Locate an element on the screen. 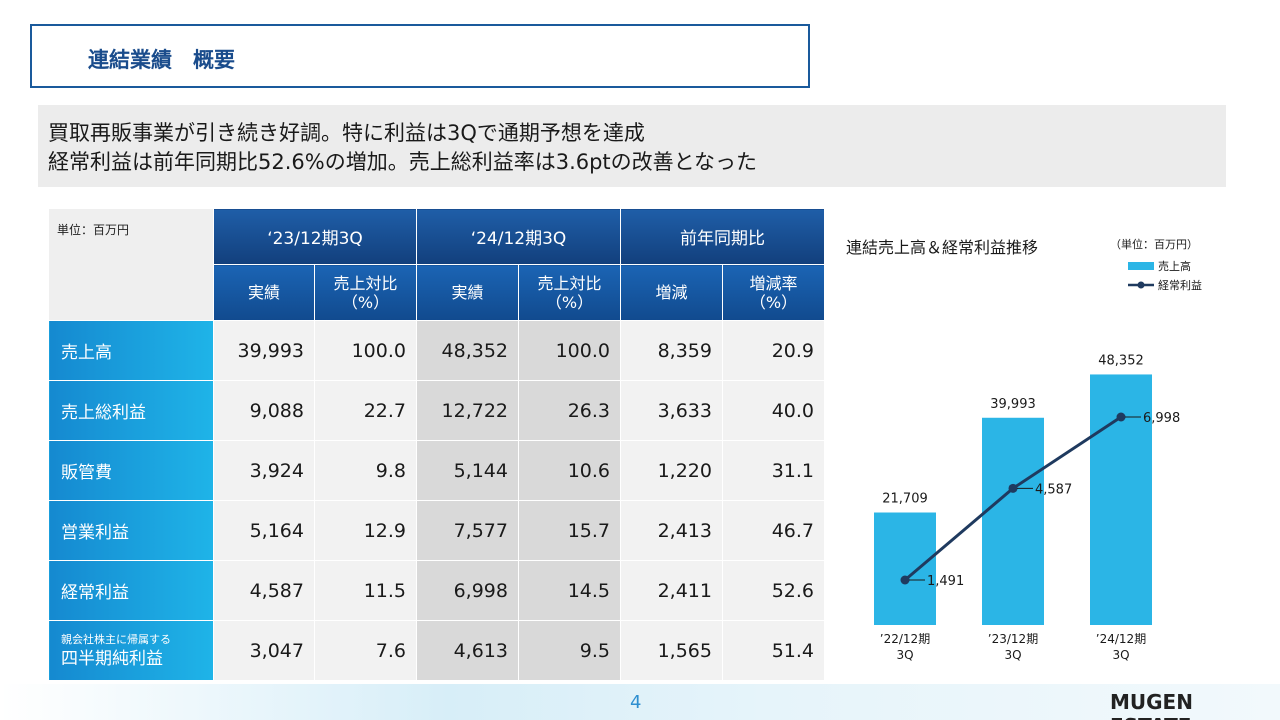 The height and width of the screenshot is (720, 1280). table-cell: 8,359 is located at coordinates (671, 350).